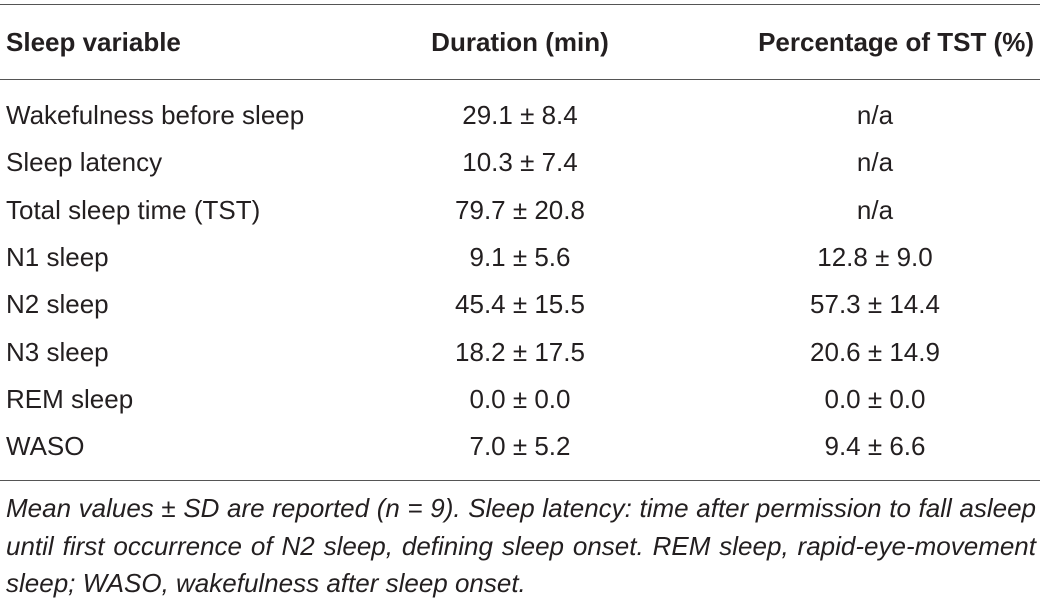  I want to click on cell-duration: 29.1 ± 8.4, so click(520, 115).